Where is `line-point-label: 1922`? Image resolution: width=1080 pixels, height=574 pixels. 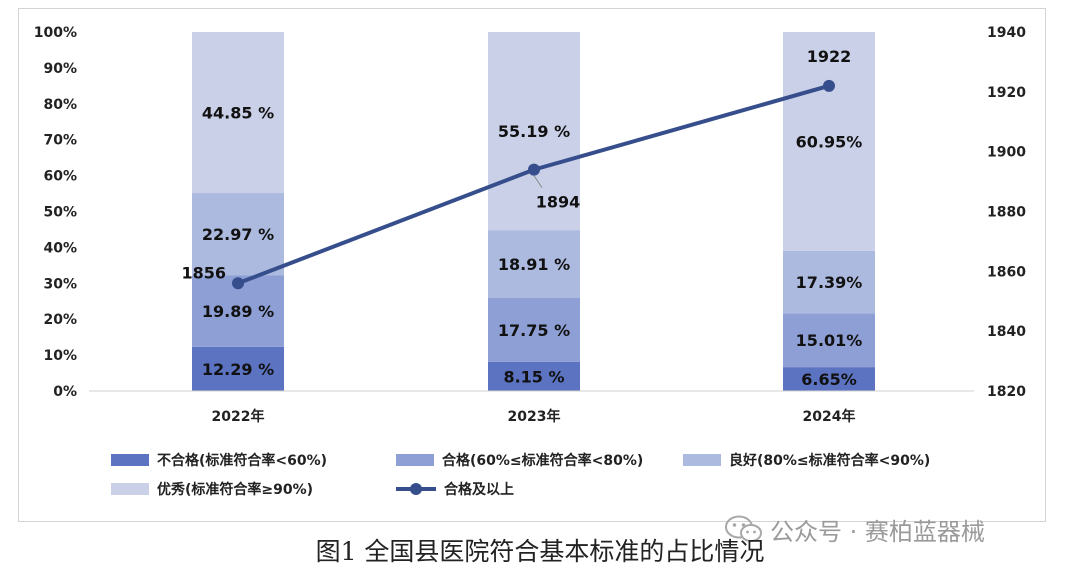 line-point-label: 1922 is located at coordinates (829, 56).